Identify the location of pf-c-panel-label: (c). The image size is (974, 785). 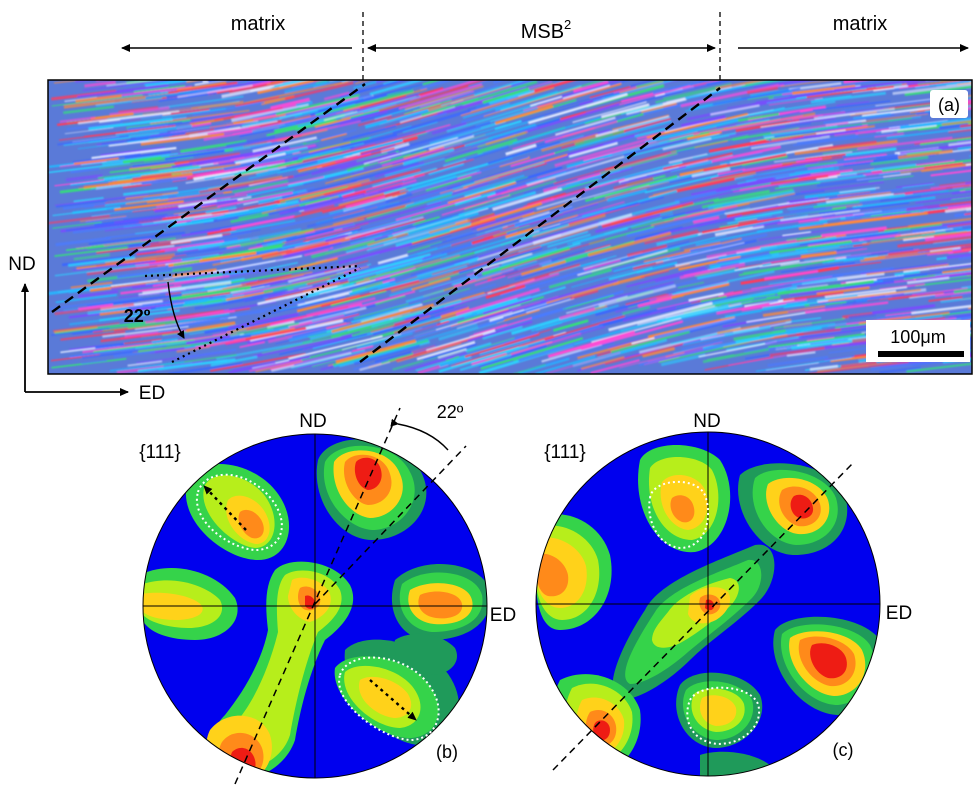
(843, 750).